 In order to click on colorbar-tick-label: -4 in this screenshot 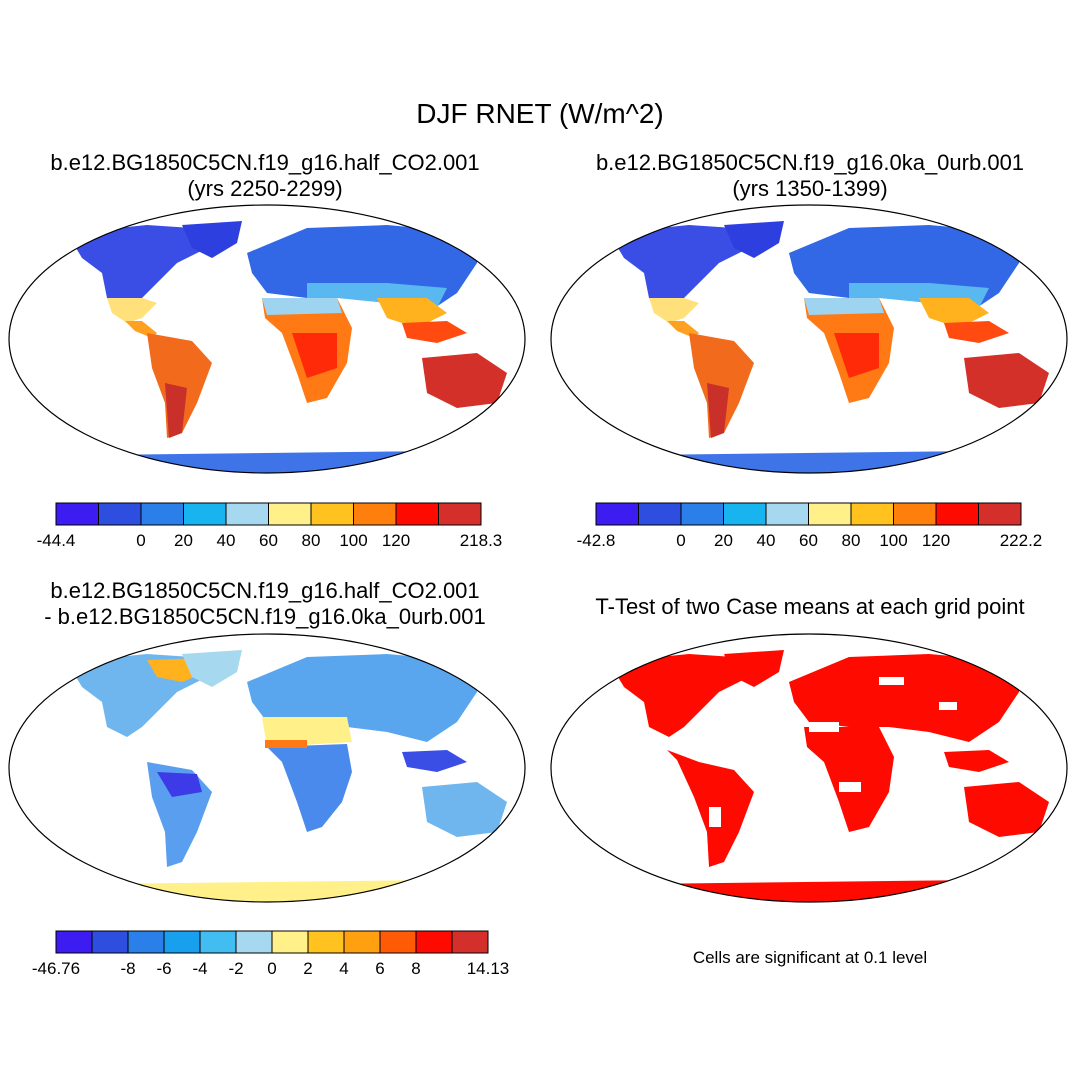, I will do `click(199, 968)`.